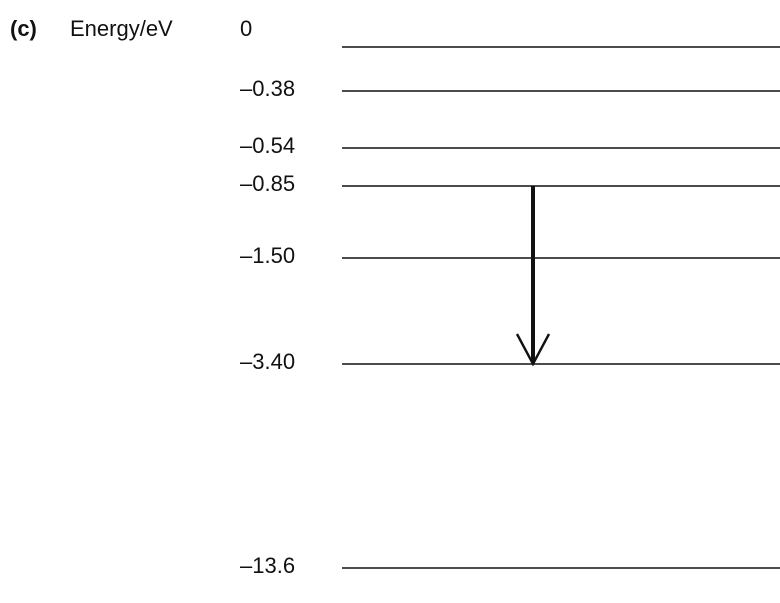 This screenshot has height=603, width=780. I want to click on arrow-head, so click(533, 350).